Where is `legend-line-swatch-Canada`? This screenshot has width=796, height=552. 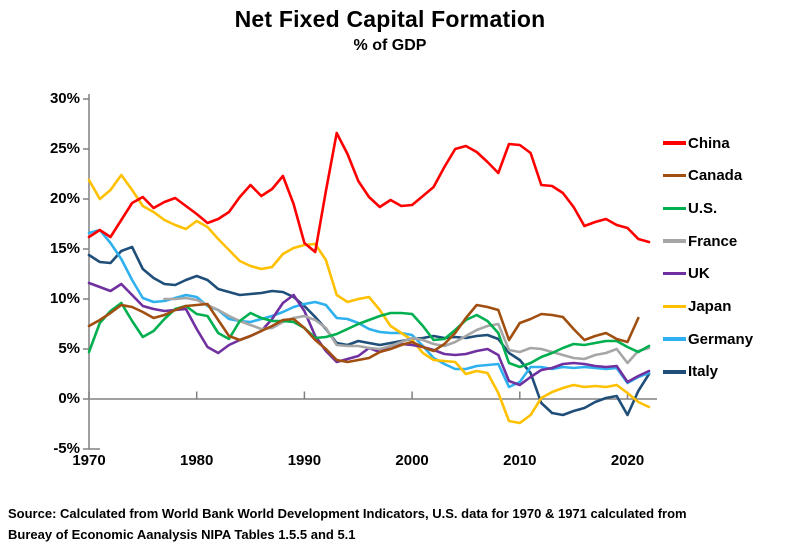 legend-line-swatch-Canada is located at coordinates (674, 175).